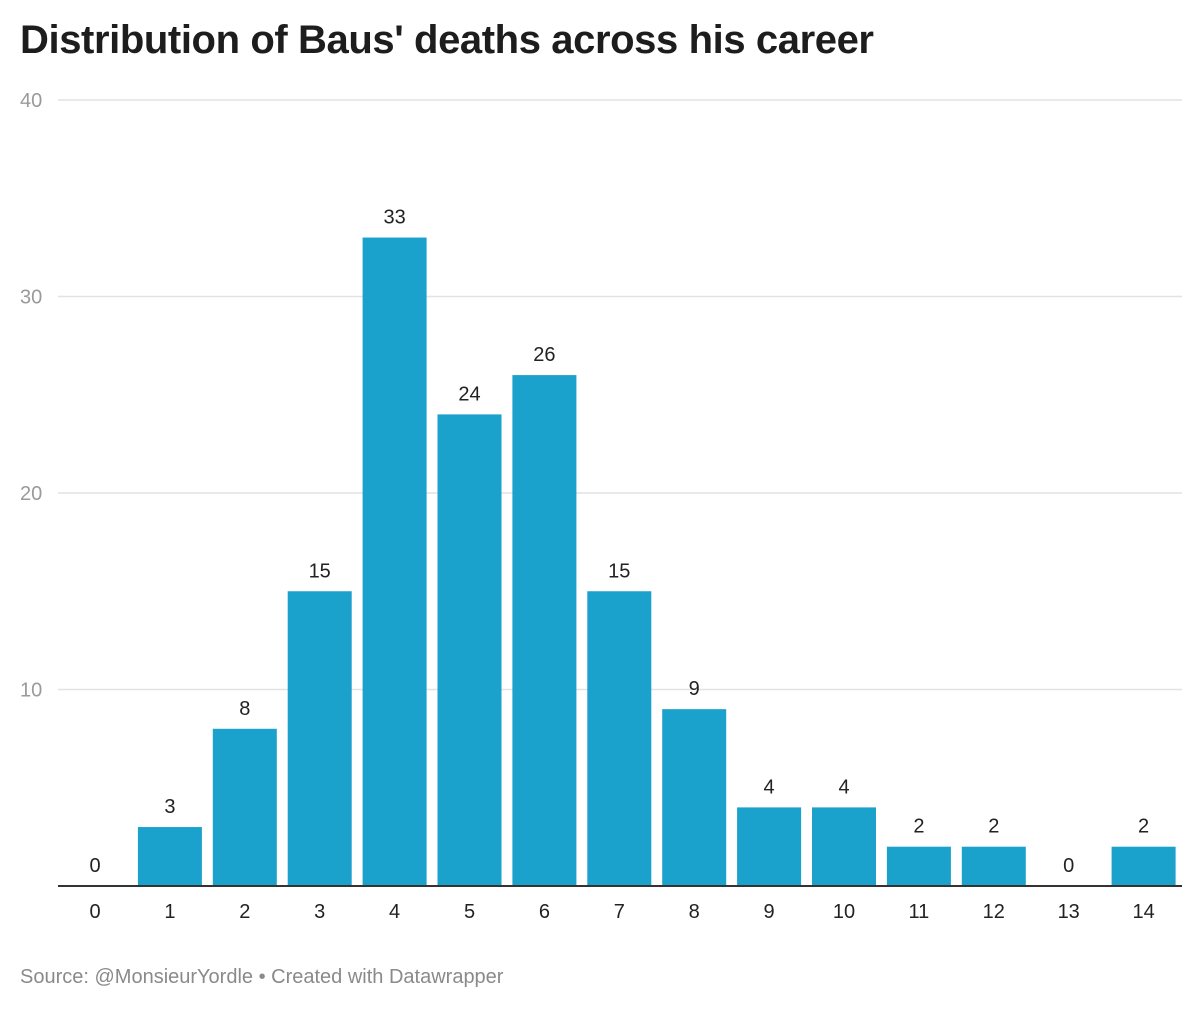  Describe the element at coordinates (544, 355) in the screenshot. I see `data-label: 26` at that location.